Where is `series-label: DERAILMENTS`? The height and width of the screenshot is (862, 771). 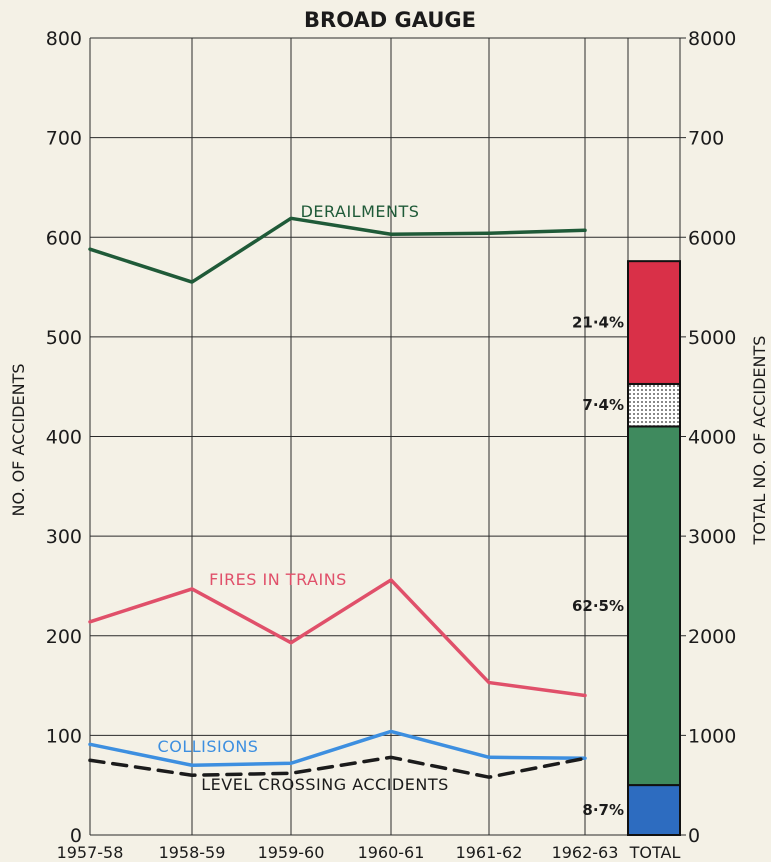
series-label: DERAILMENTS is located at coordinates (360, 211).